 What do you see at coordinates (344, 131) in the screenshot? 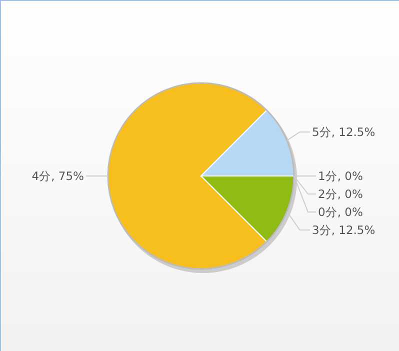
I see `slice-label: 5分, 12.5%` at bounding box center [344, 131].